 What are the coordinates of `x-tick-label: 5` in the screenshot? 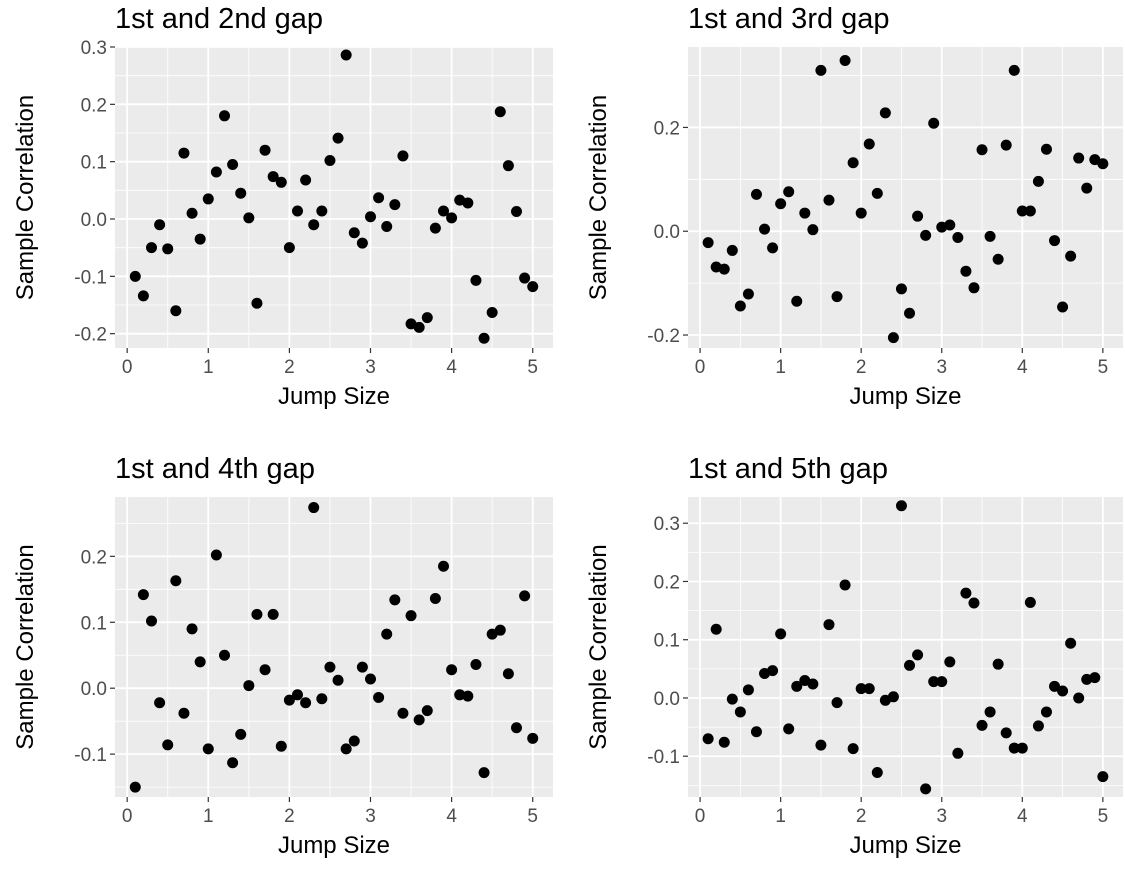 It's located at (532, 367).